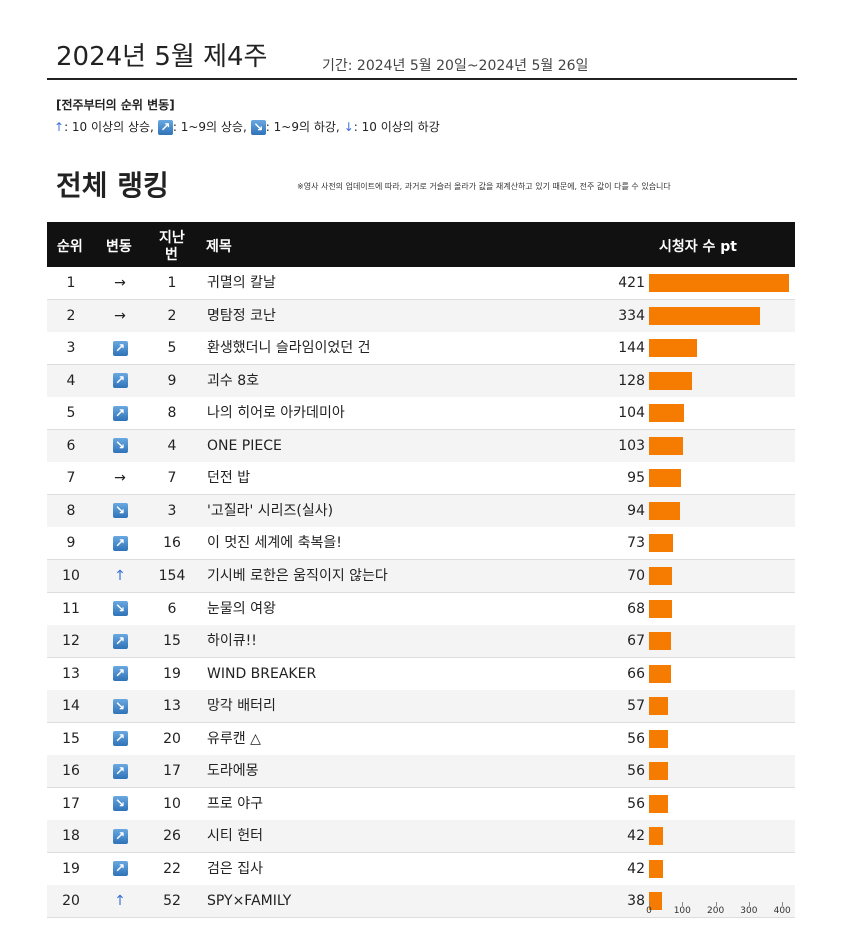  I want to click on last-rank: 13, so click(172, 706).